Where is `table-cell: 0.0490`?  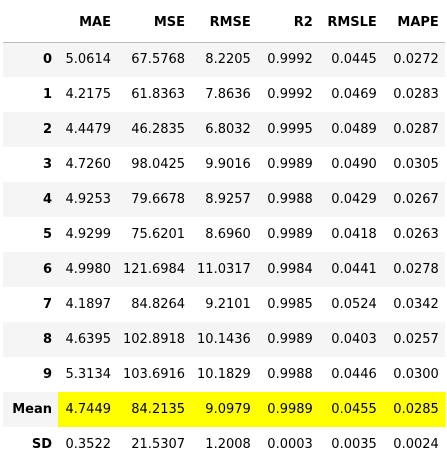
table-cell: 0.0490 is located at coordinates (354, 164).